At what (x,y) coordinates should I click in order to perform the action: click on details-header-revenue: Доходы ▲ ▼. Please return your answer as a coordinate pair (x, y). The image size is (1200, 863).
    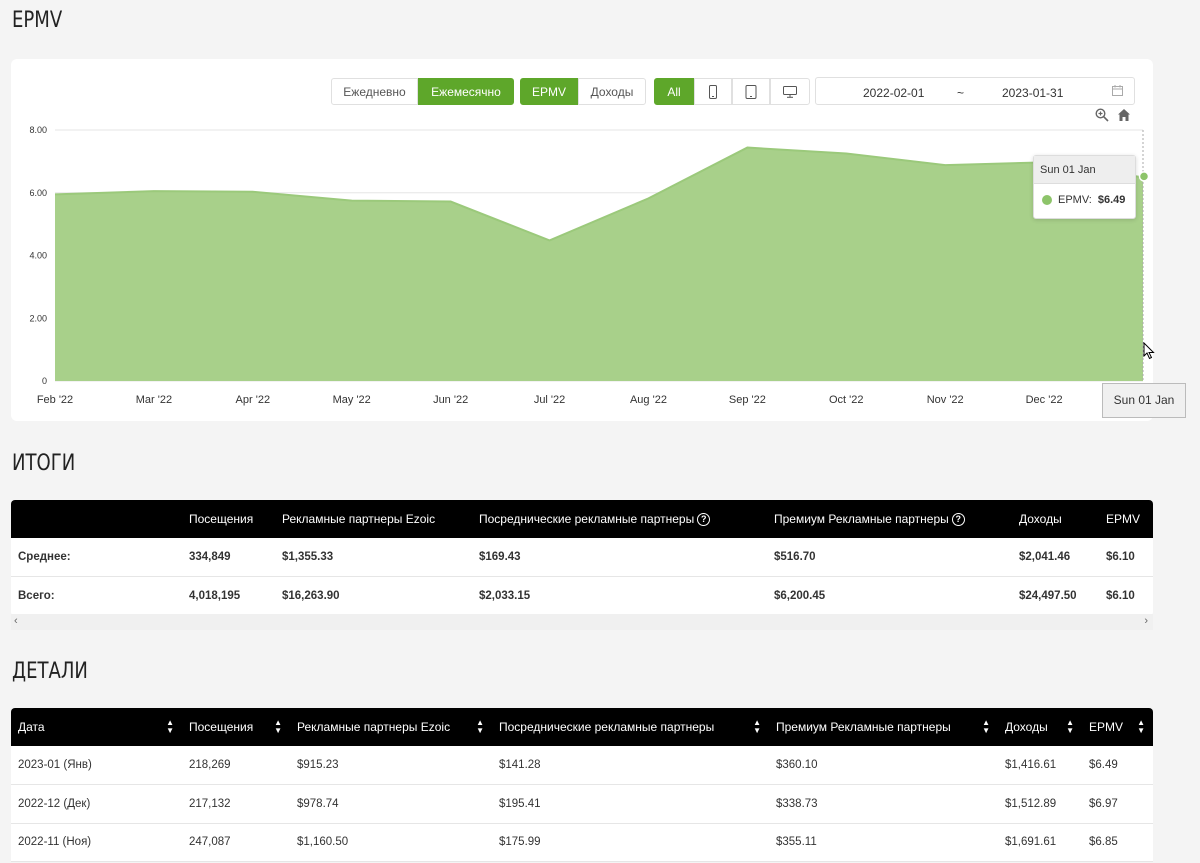
    Looking at the image, I should click on (1040, 727).